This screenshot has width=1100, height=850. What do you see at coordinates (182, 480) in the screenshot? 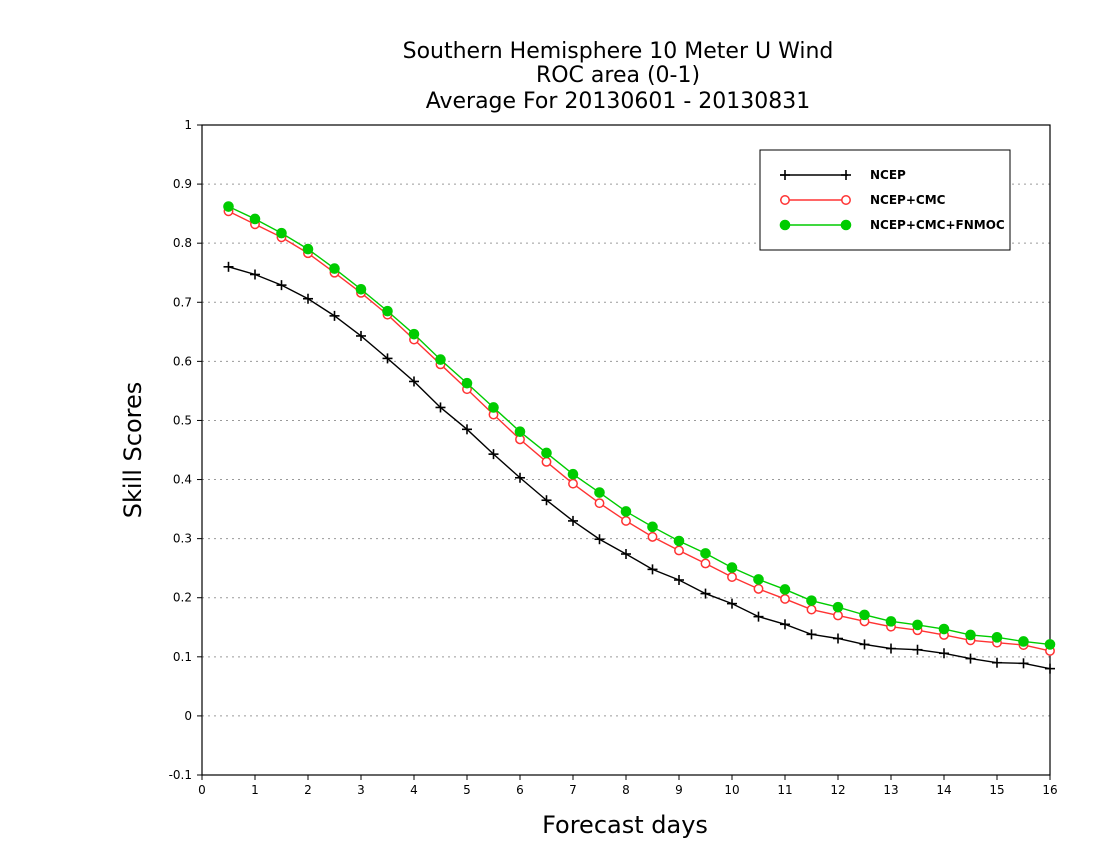
I see `y-tick-label: 0.4` at bounding box center [182, 480].